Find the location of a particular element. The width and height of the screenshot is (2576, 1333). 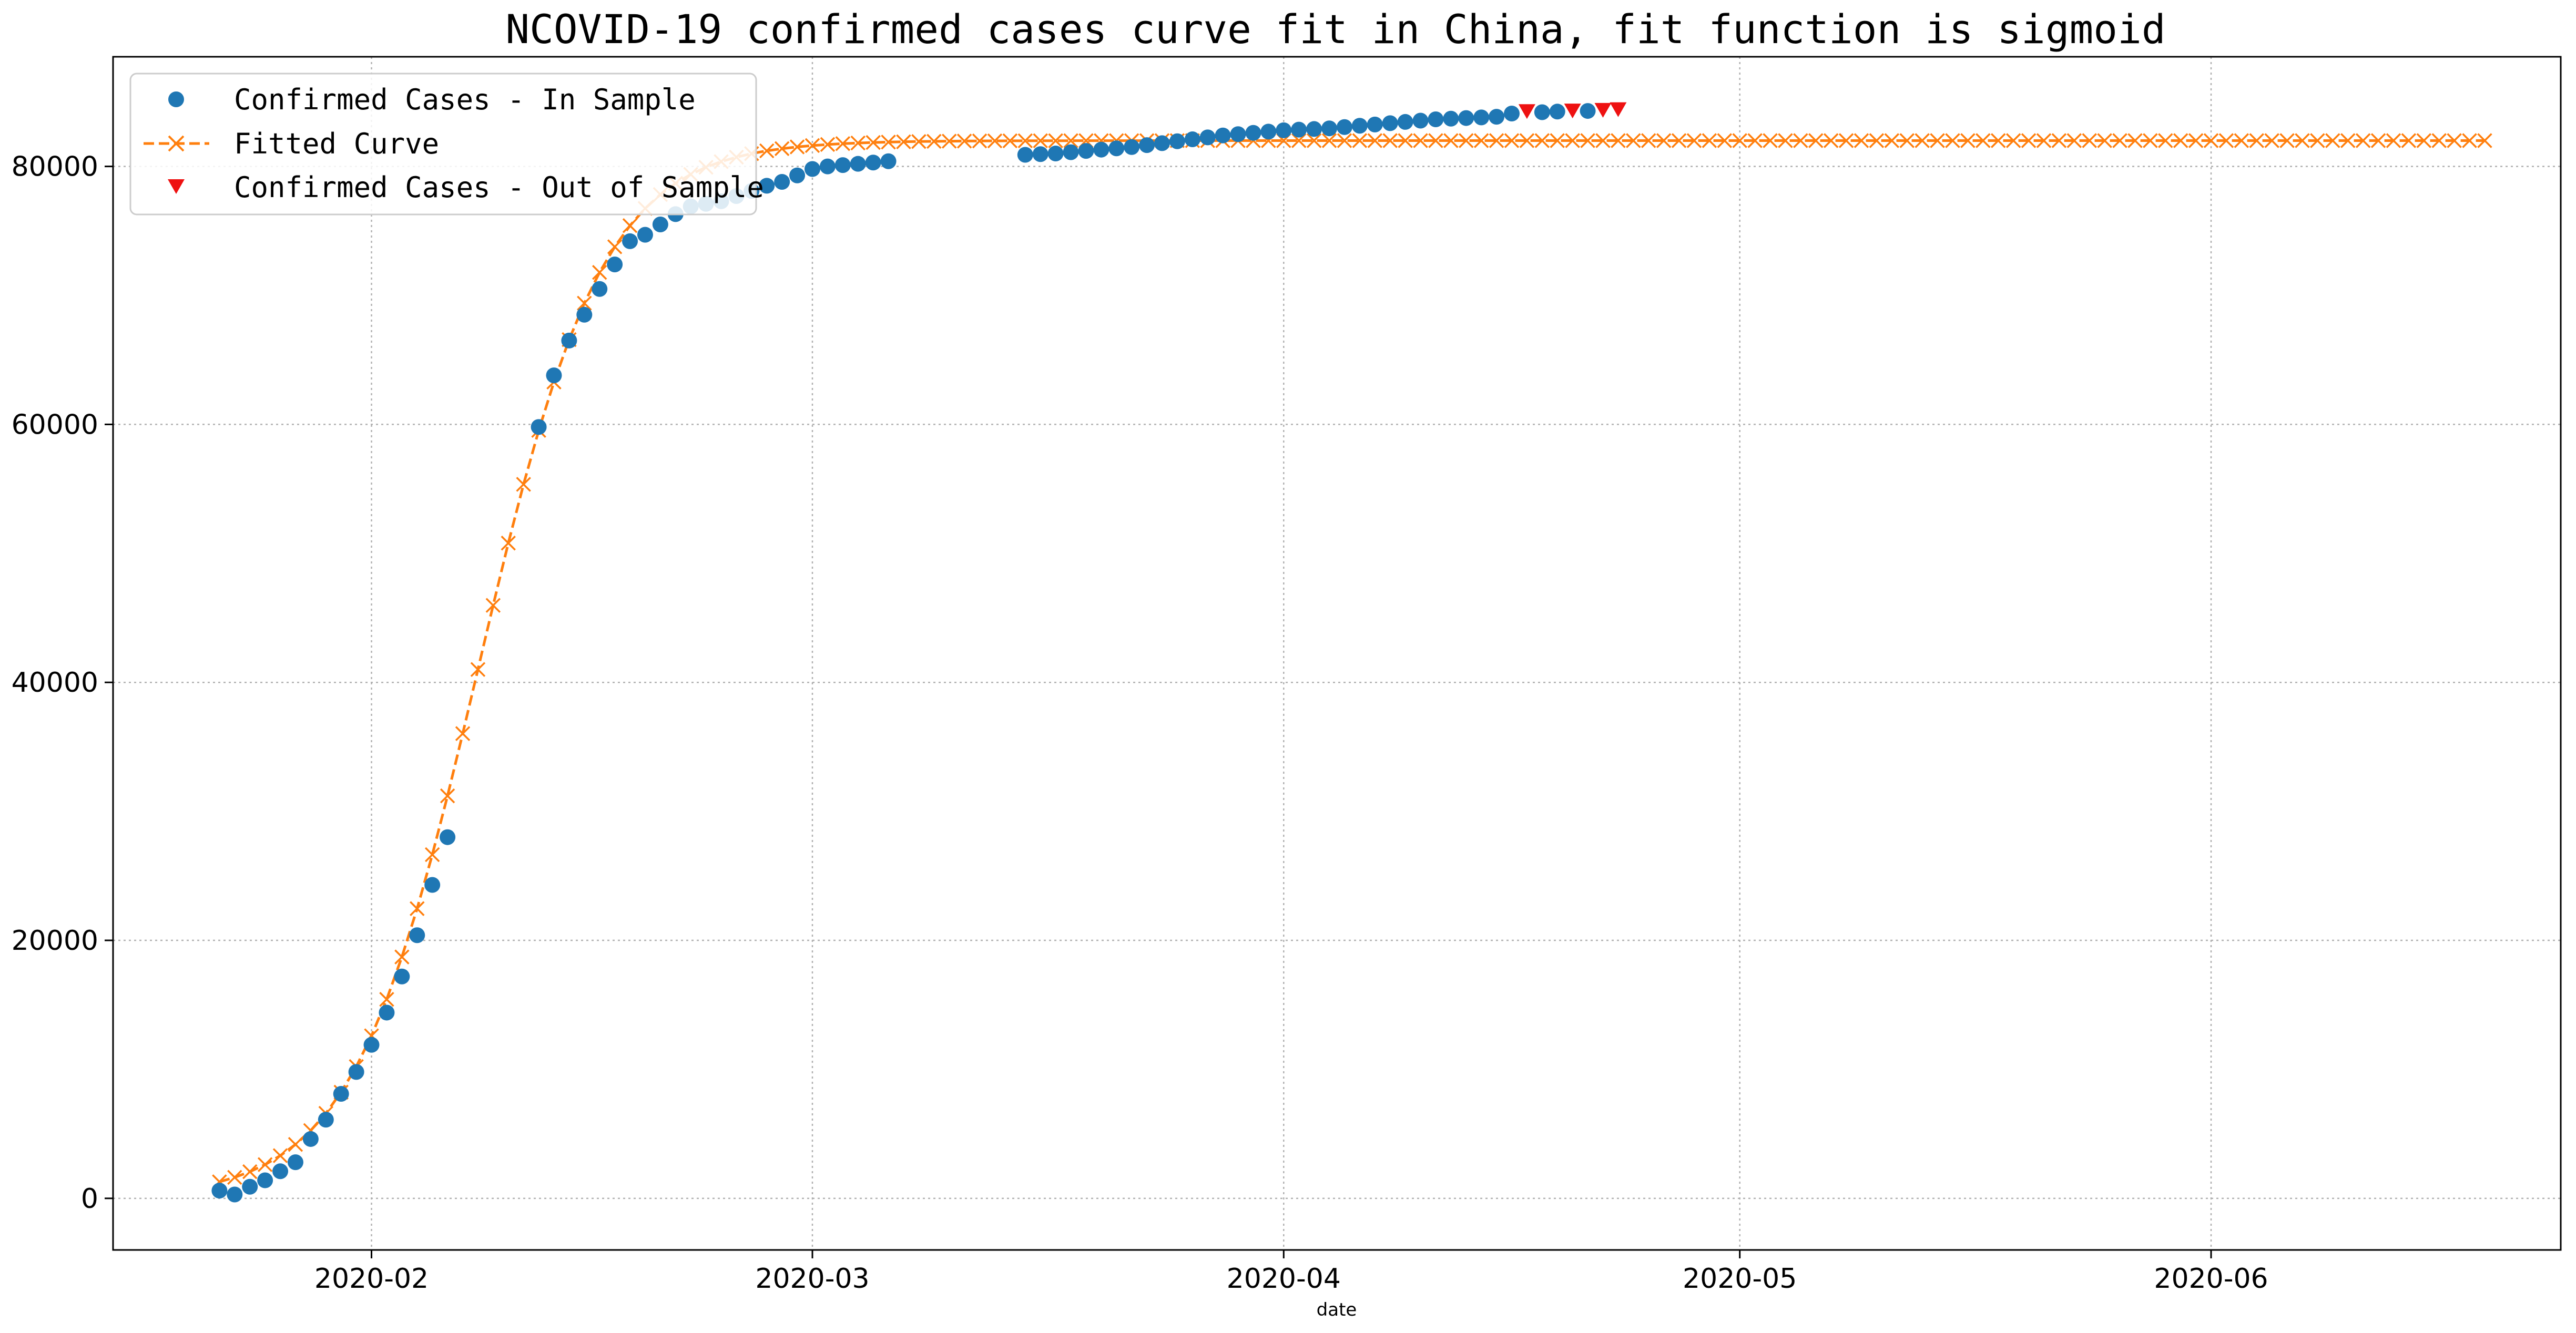

legend-box is located at coordinates (443, 144).